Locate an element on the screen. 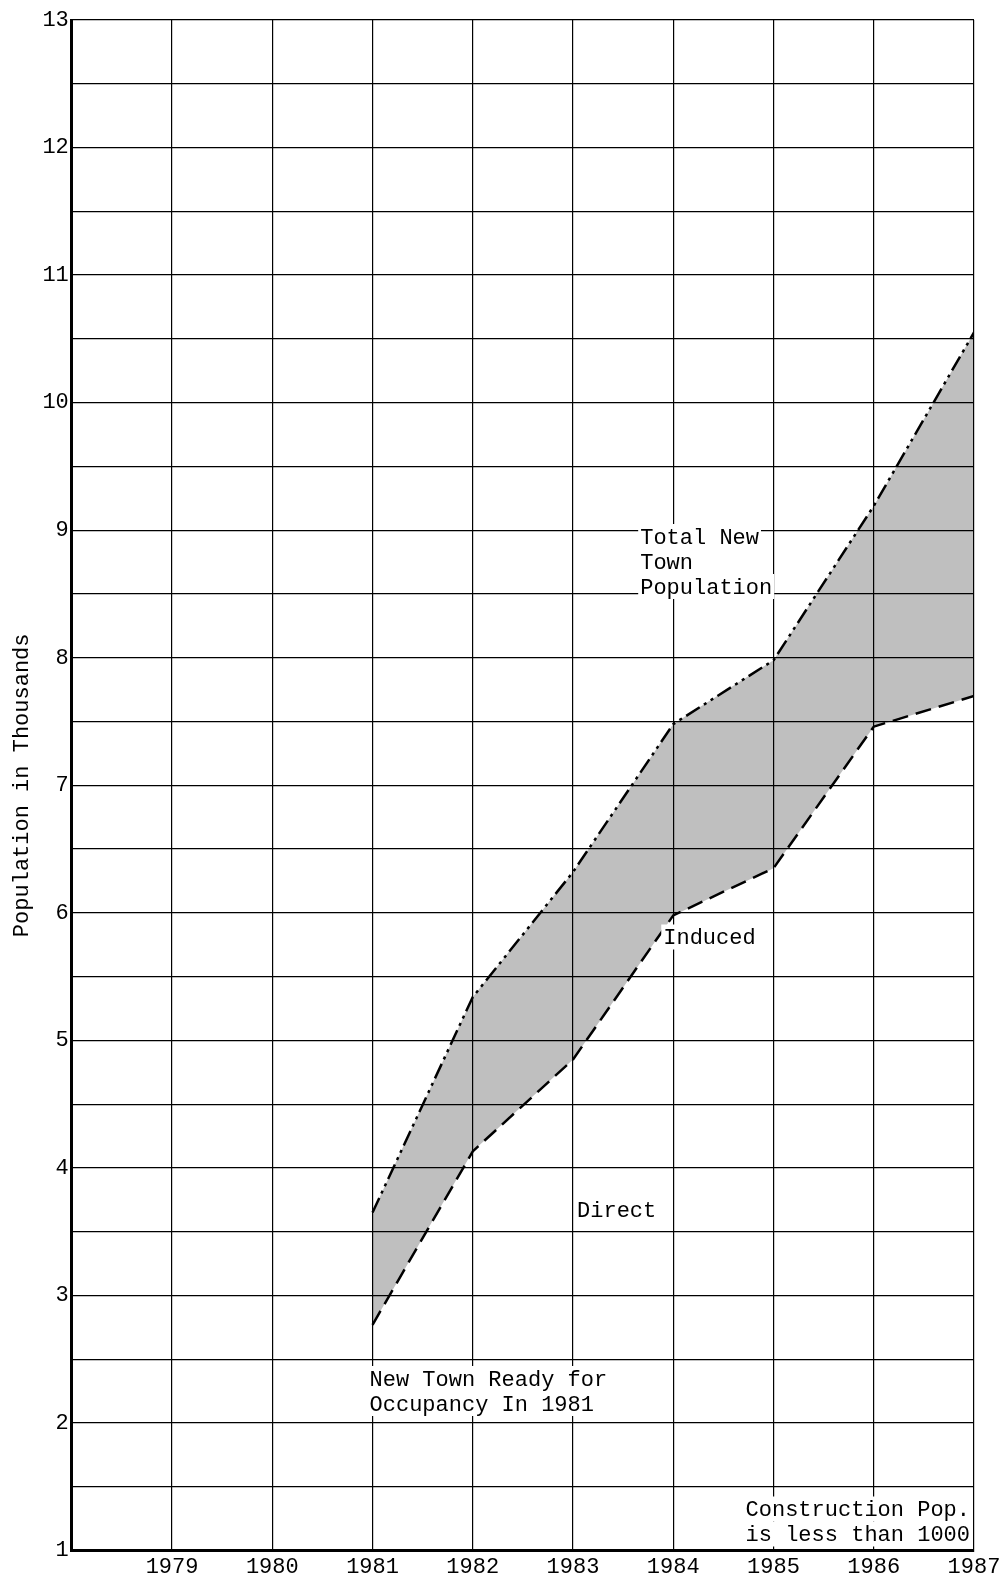 The height and width of the screenshot is (1588, 1004). y-tick-label: 4 is located at coordinates (62, 1168).